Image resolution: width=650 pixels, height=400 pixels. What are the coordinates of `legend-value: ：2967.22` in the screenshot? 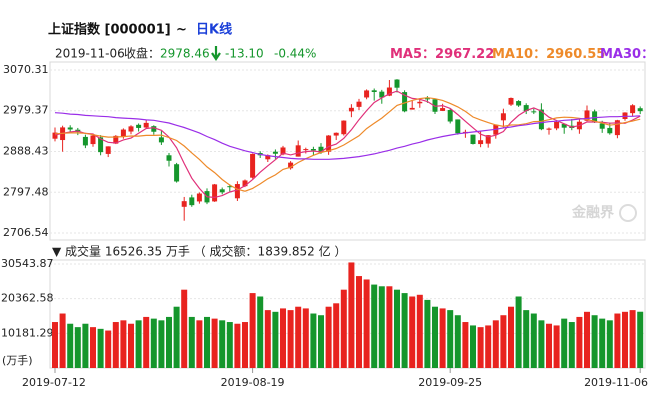 It's located at (458, 54).